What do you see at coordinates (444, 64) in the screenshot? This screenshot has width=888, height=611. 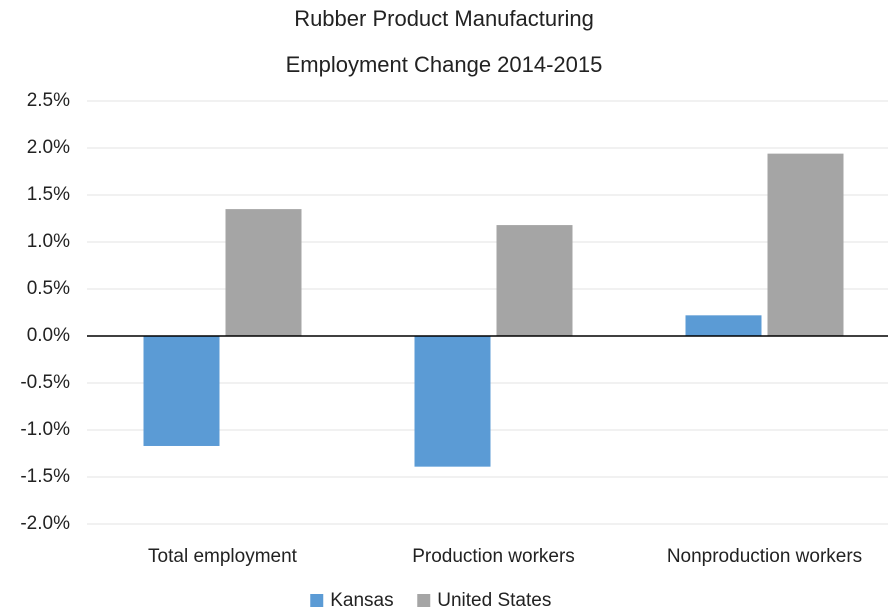 I see `chart-title: Employment Change 2014-2015` at bounding box center [444, 64].